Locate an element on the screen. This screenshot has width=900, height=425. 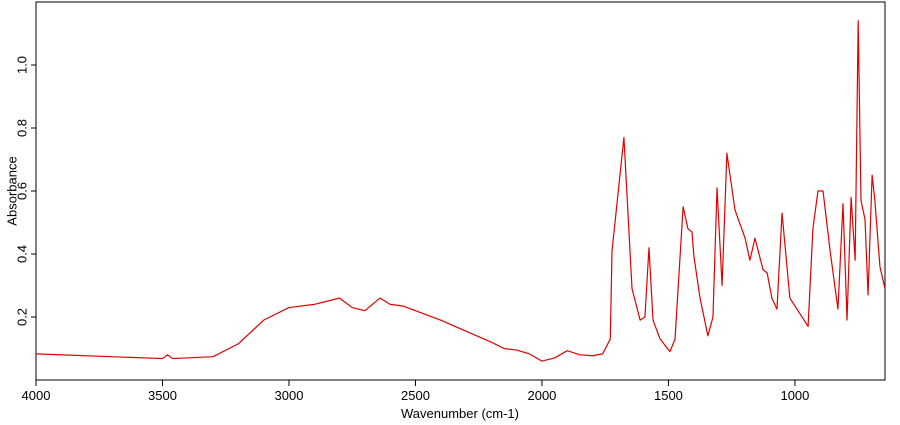
y-tick-label: 0.4 is located at coordinates (21, 254).